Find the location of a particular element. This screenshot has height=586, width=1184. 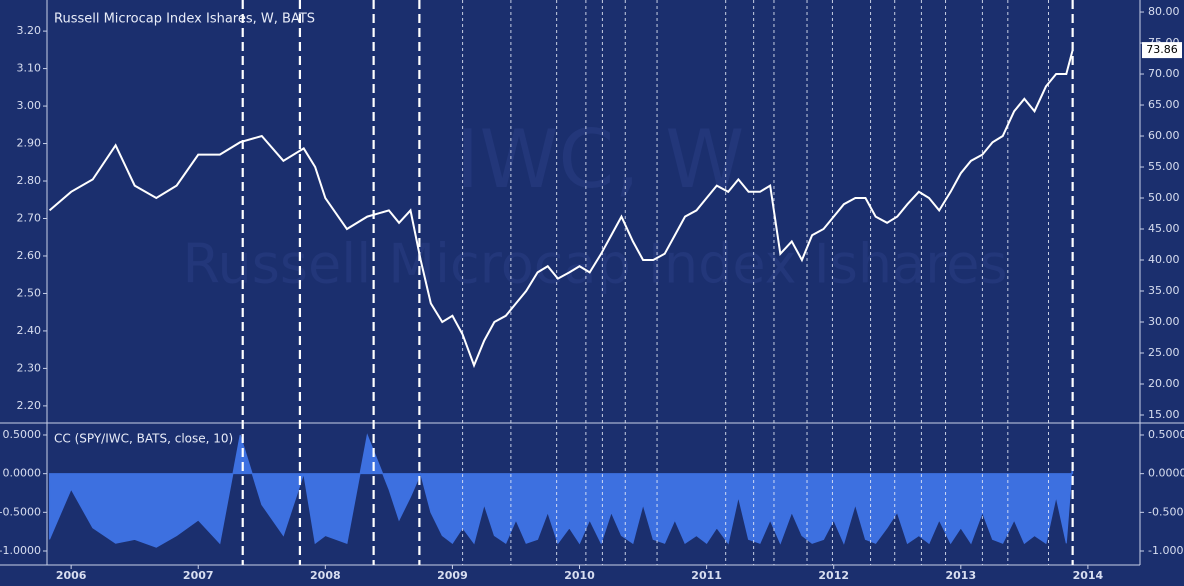

y-tick-label: 45.00 is located at coordinates (1164, 228).